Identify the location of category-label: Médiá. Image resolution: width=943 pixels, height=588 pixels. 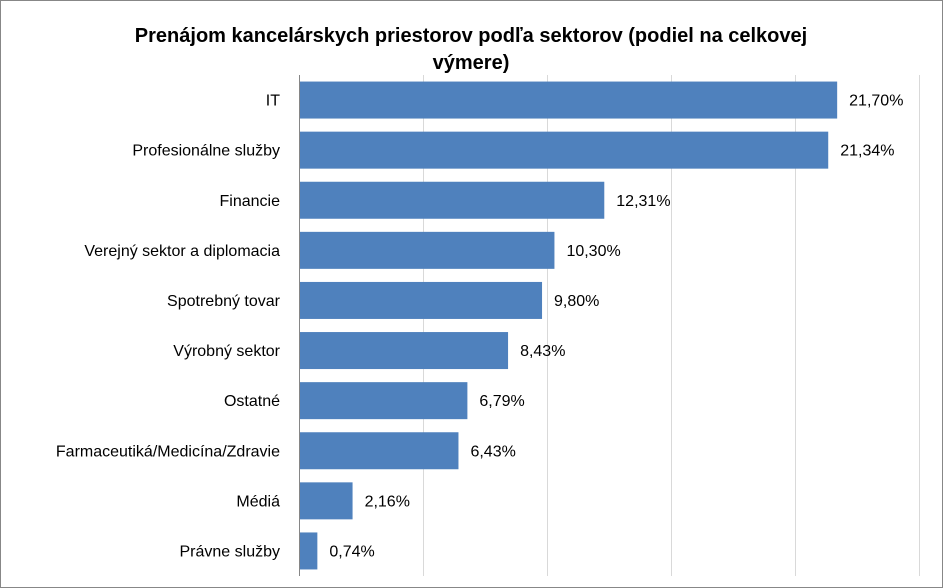
(258, 501).